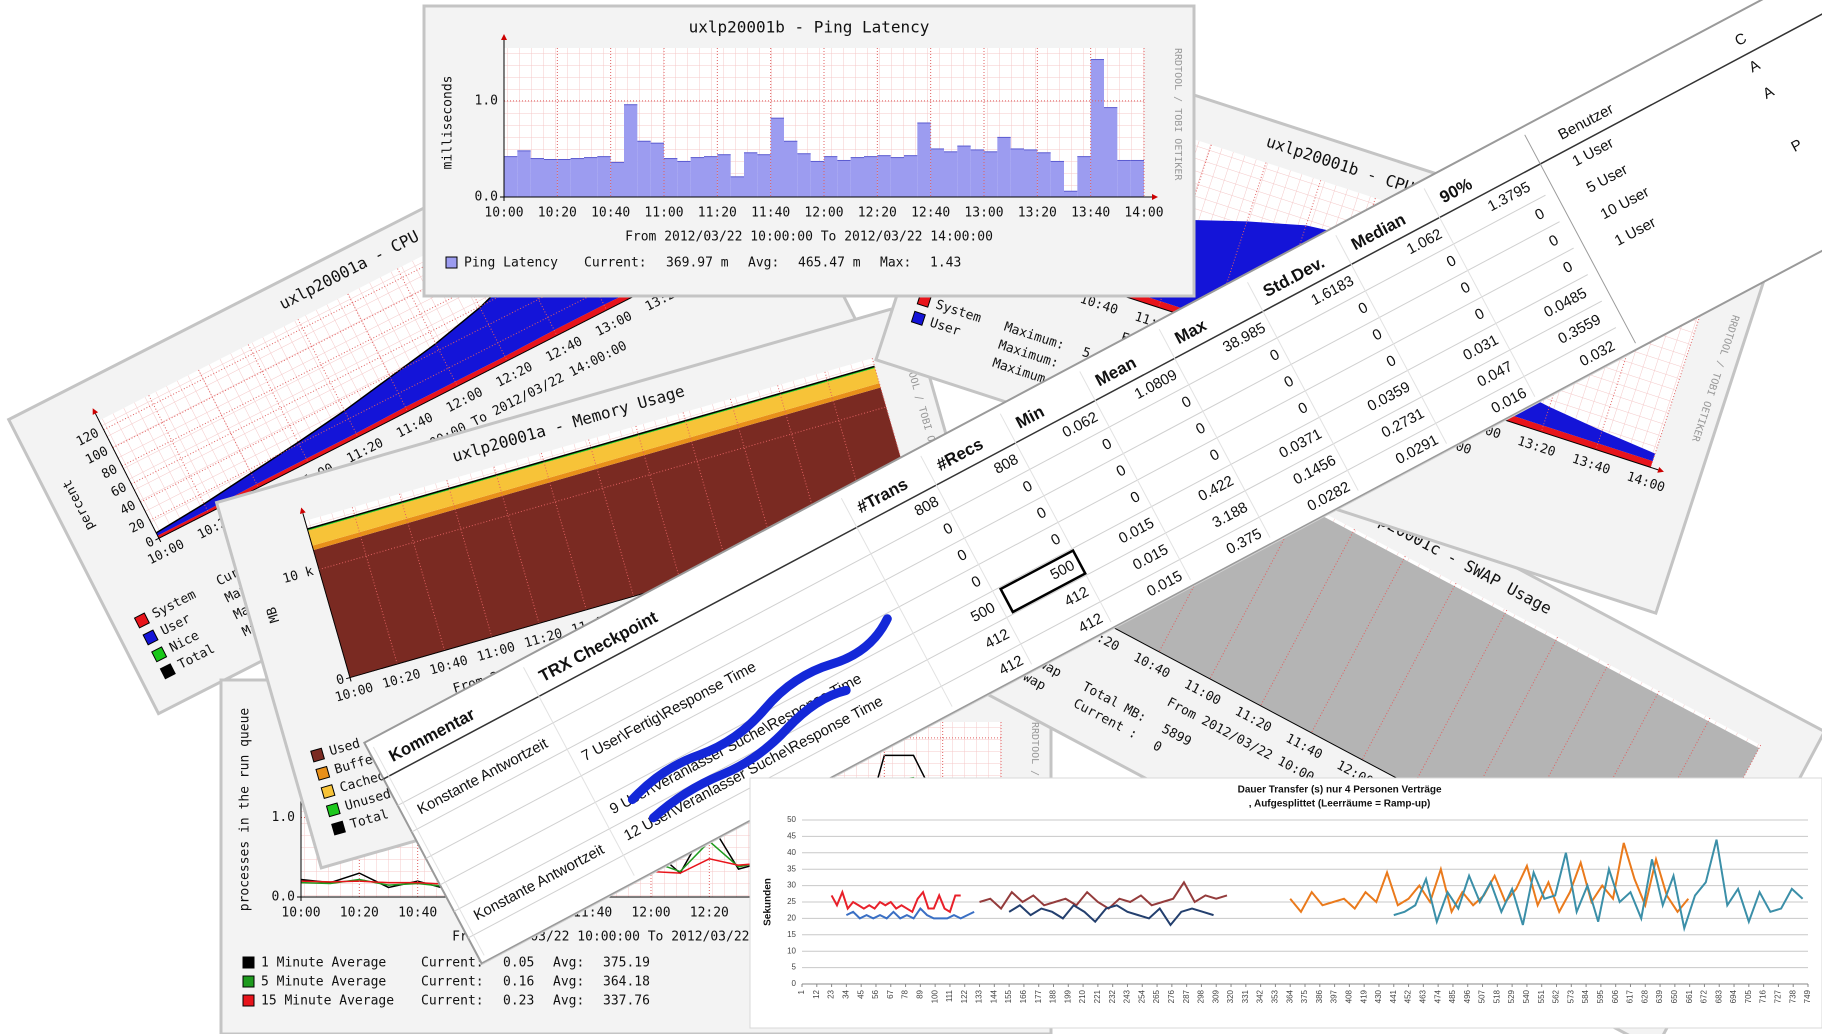 The image size is (1822, 1034). I want to click on x-tick-label: 529, so click(1511, 996).